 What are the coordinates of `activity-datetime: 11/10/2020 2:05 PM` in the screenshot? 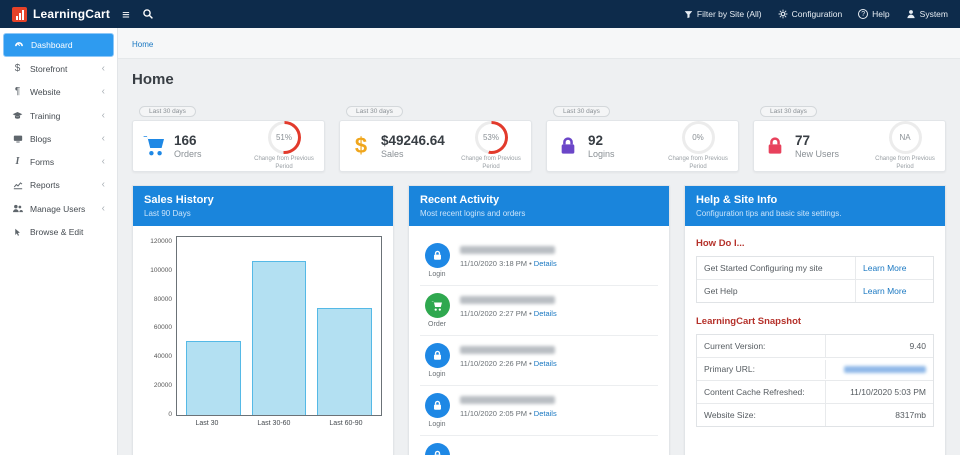 It's located at (493, 413).